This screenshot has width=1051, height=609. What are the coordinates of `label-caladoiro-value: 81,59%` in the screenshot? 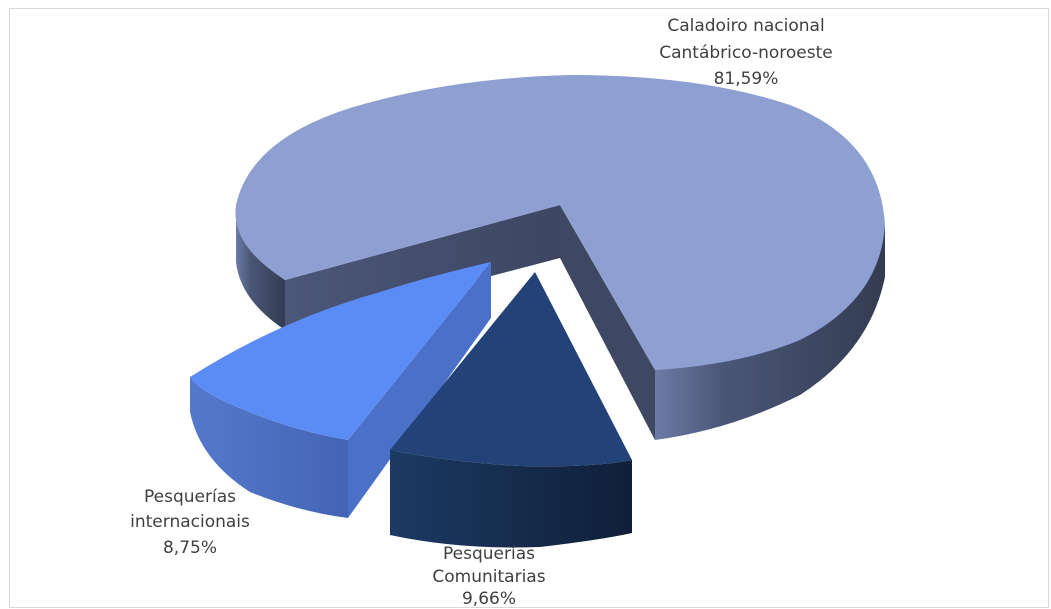 It's located at (746, 79).